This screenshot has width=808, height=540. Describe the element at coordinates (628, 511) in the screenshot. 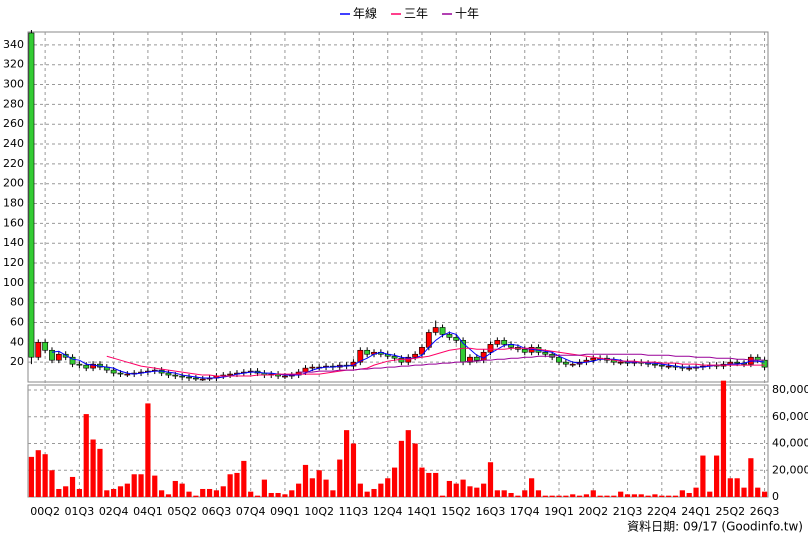

I see `x-tick-label: 21Q3` at that location.